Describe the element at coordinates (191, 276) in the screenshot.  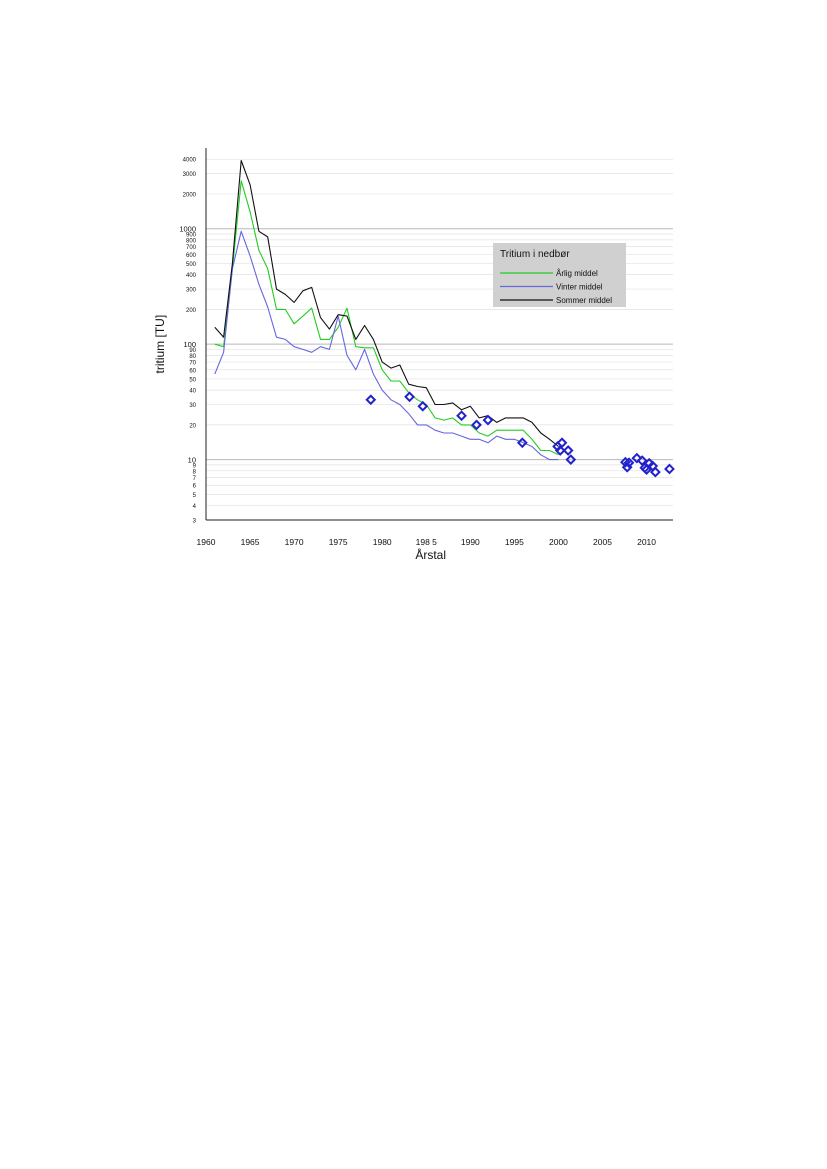
I see `y-tick-label: 400` at that location.